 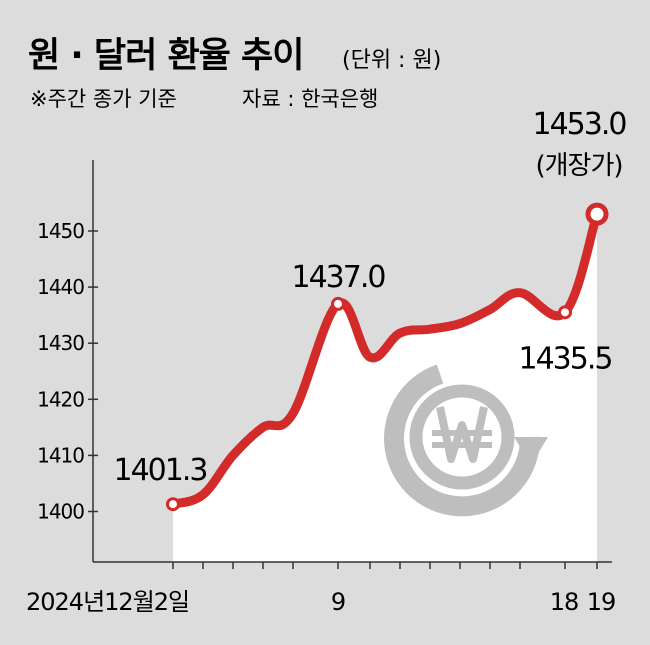 What do you see at coordinates (60, 399) in the screenshot?
I see `y-tick-label: 1420` at bounding box center [60, 399].